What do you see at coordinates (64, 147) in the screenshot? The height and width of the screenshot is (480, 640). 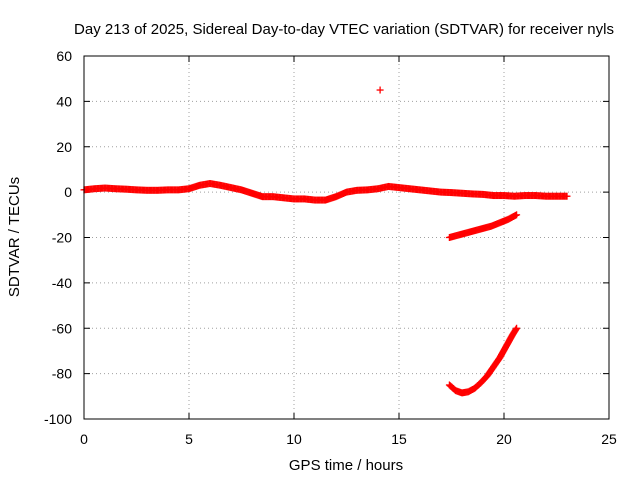 I see `y-tick-label: 20` at bounding box center [64, 147].